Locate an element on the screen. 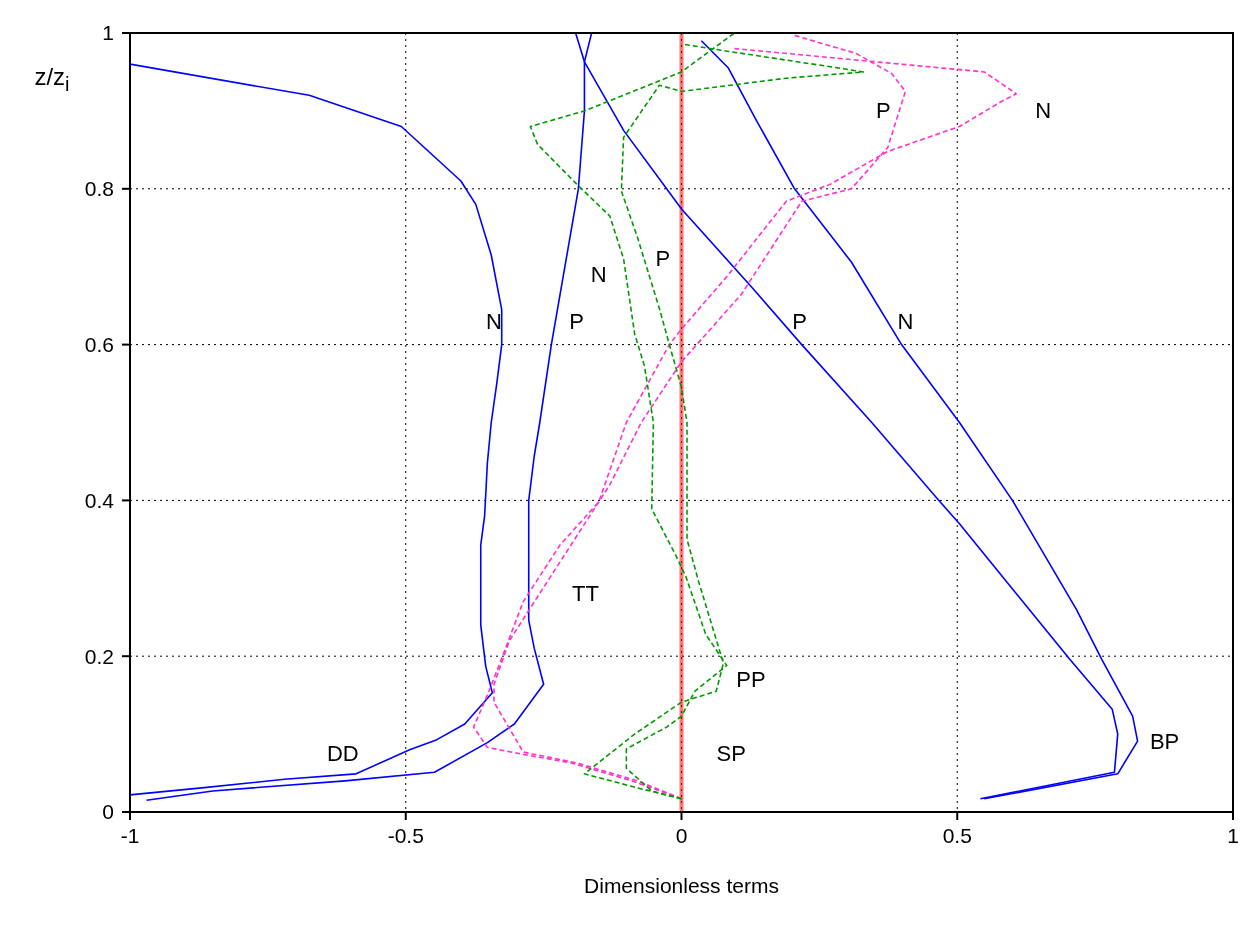 The image size is (1249, 932). x-tick-label: -1 is located at coordinates (130, 835).